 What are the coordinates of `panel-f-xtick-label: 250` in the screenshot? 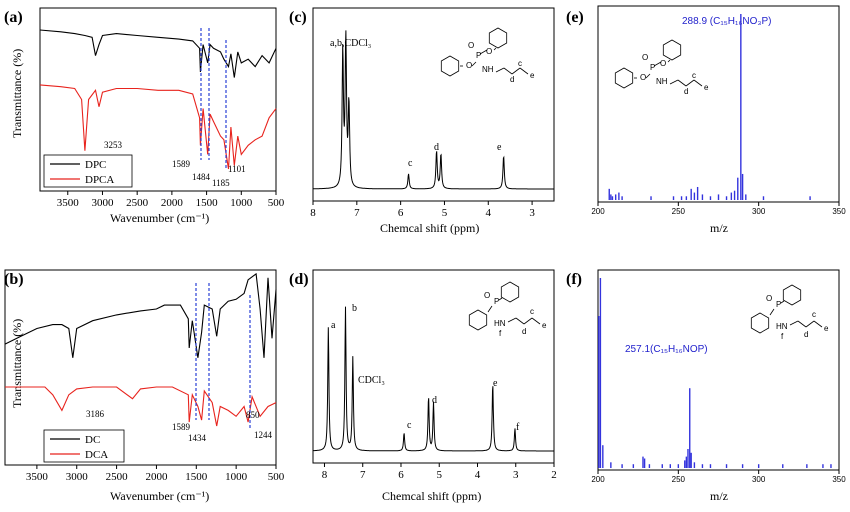 It's located at (679, 479).